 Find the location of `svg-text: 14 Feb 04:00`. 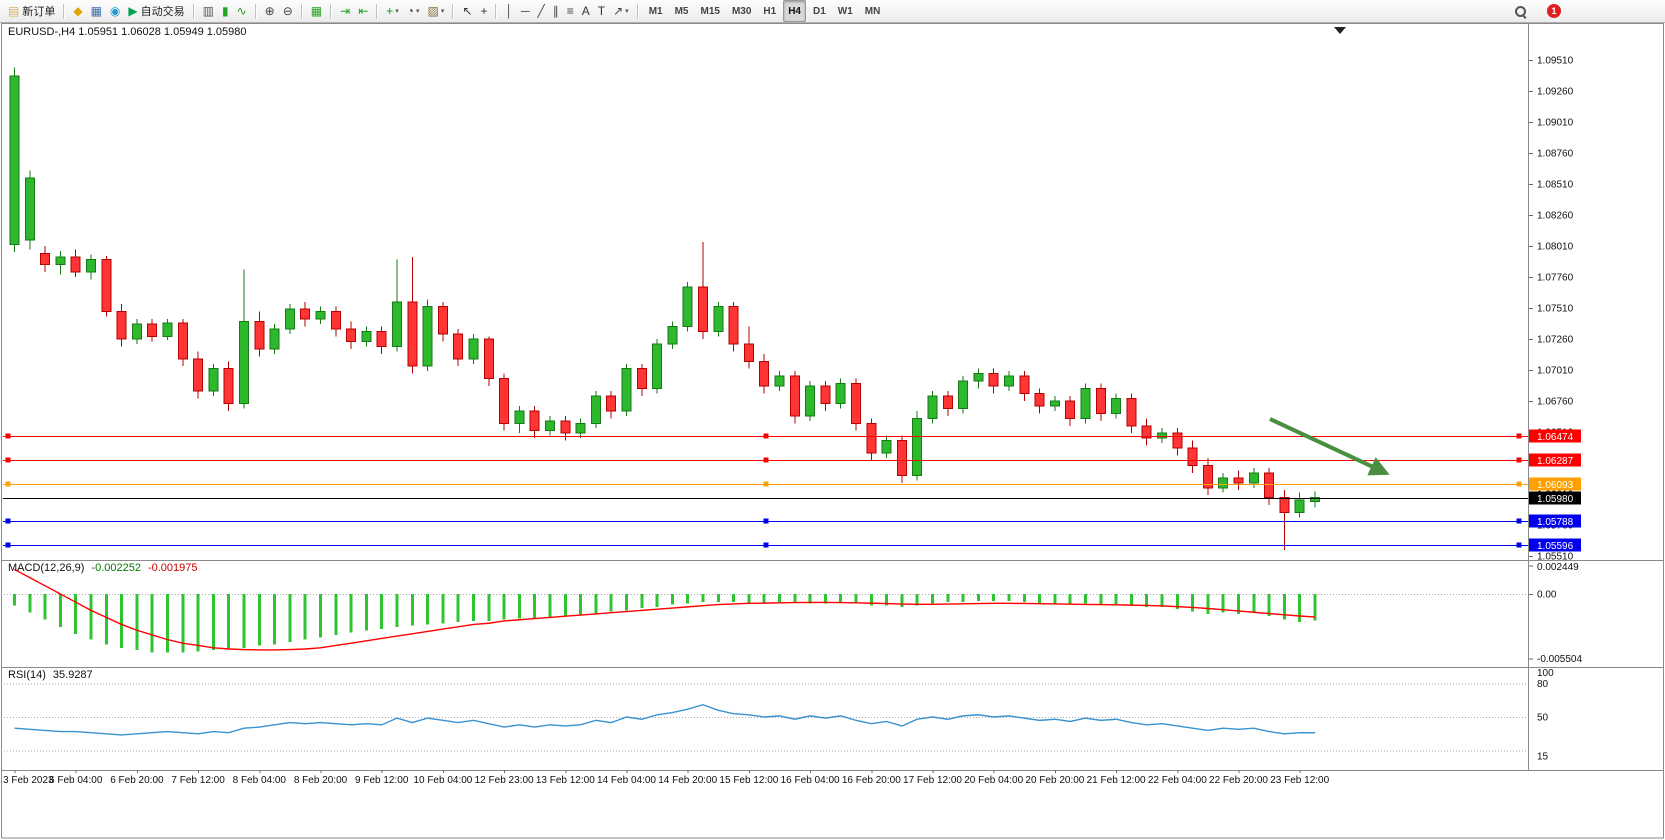

svg-text: 14 Feb 04:00 is located at coordinates (626, 780).